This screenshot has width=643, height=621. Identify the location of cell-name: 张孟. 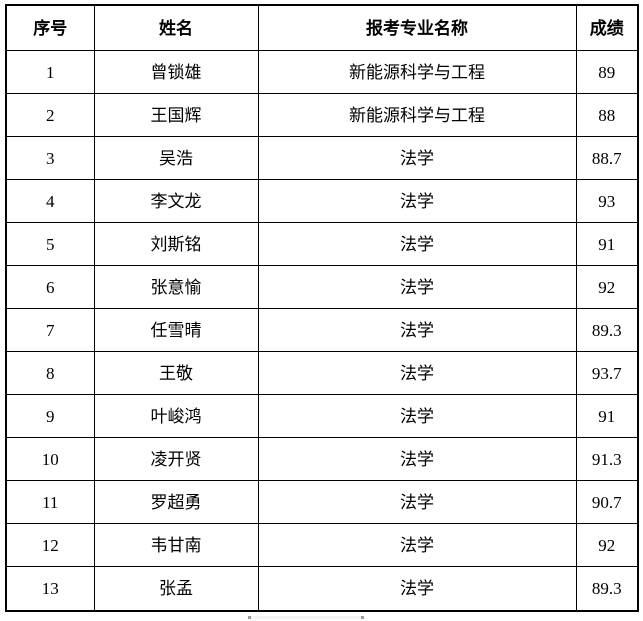
(176, 589).